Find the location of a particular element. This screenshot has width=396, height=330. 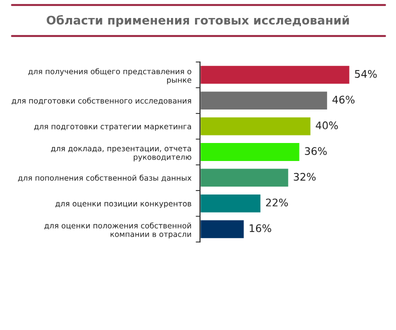

data-label: 40% is located at coordinates (327, 125).